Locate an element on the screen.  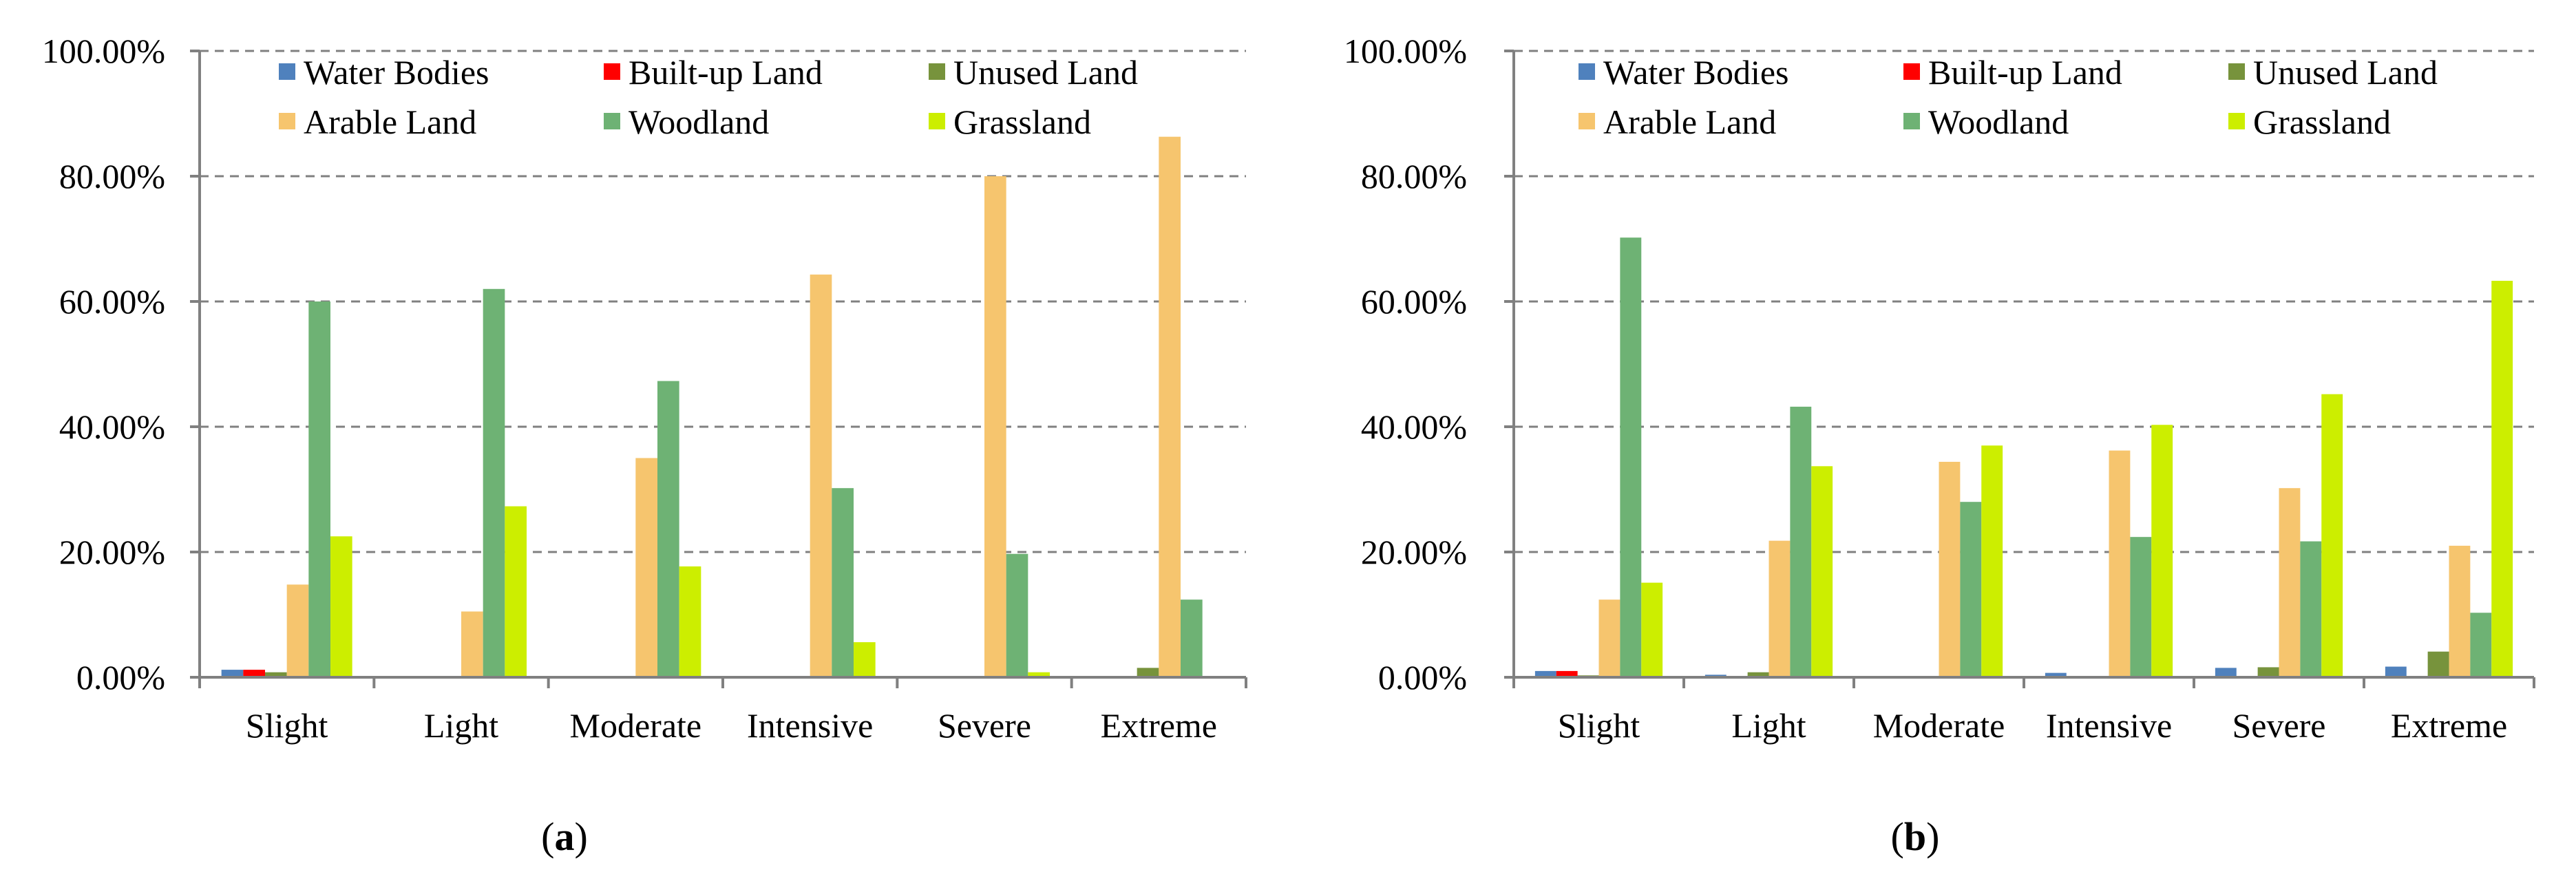
bar-a-woodland-moderate is located at coordinates (668, 529).